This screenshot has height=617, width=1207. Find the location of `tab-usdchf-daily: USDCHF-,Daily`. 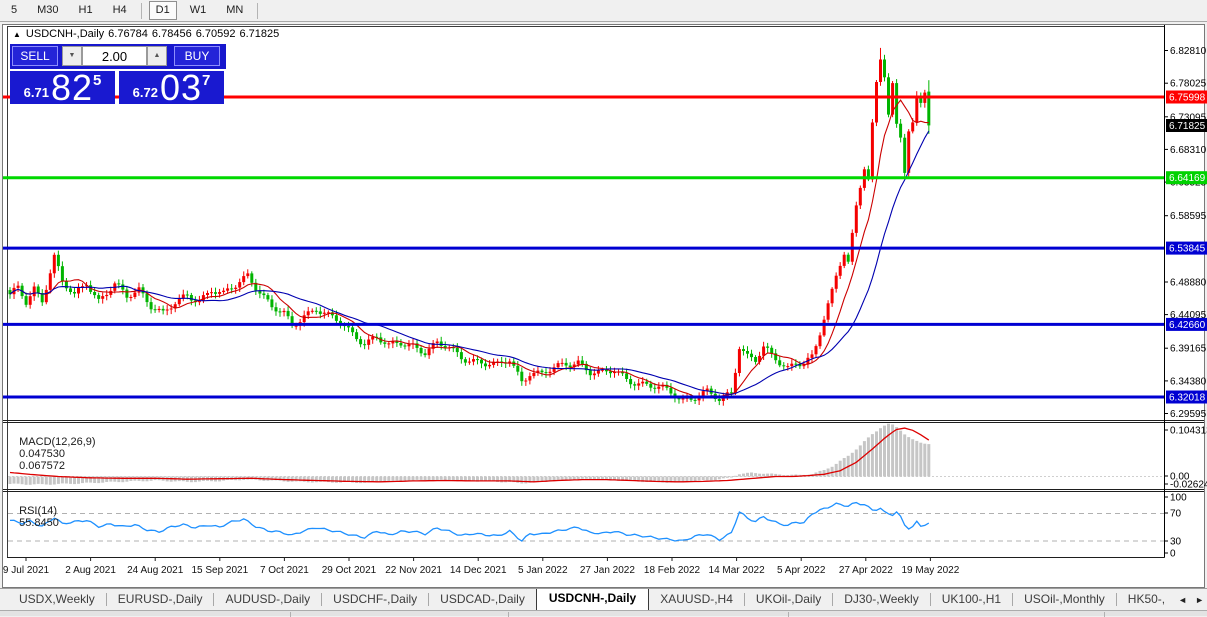

tab-usdchf-daily: USDCHF-,Daily is located at coordinates (375, 599).